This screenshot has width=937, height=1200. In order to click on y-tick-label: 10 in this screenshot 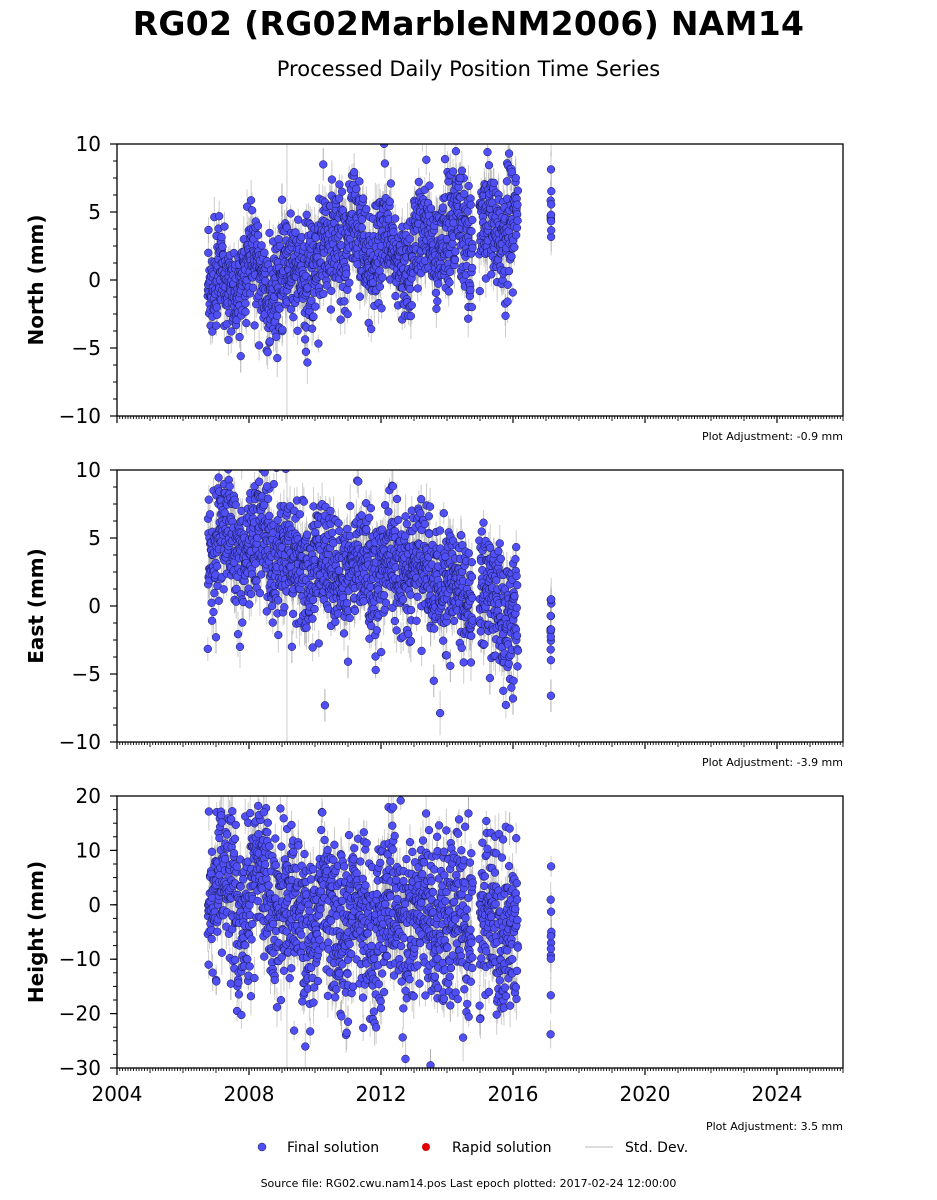, I will do `click(88, 144)`.